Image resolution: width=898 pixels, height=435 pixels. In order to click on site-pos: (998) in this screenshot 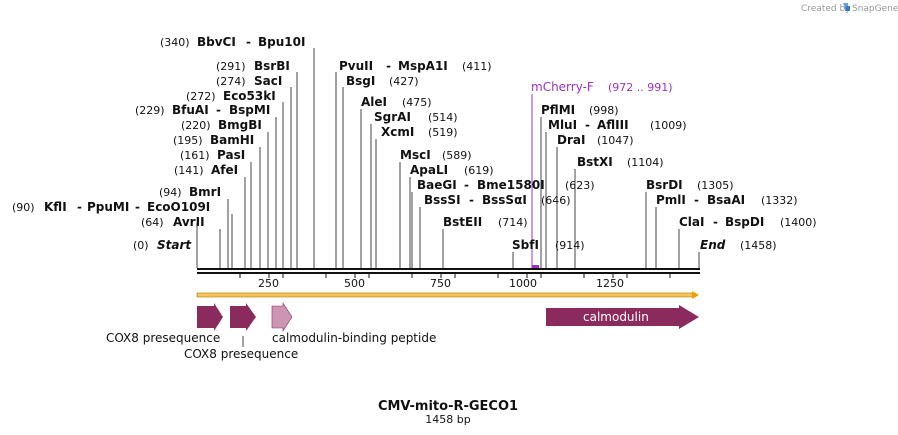, I will do `click(604, 110)`.